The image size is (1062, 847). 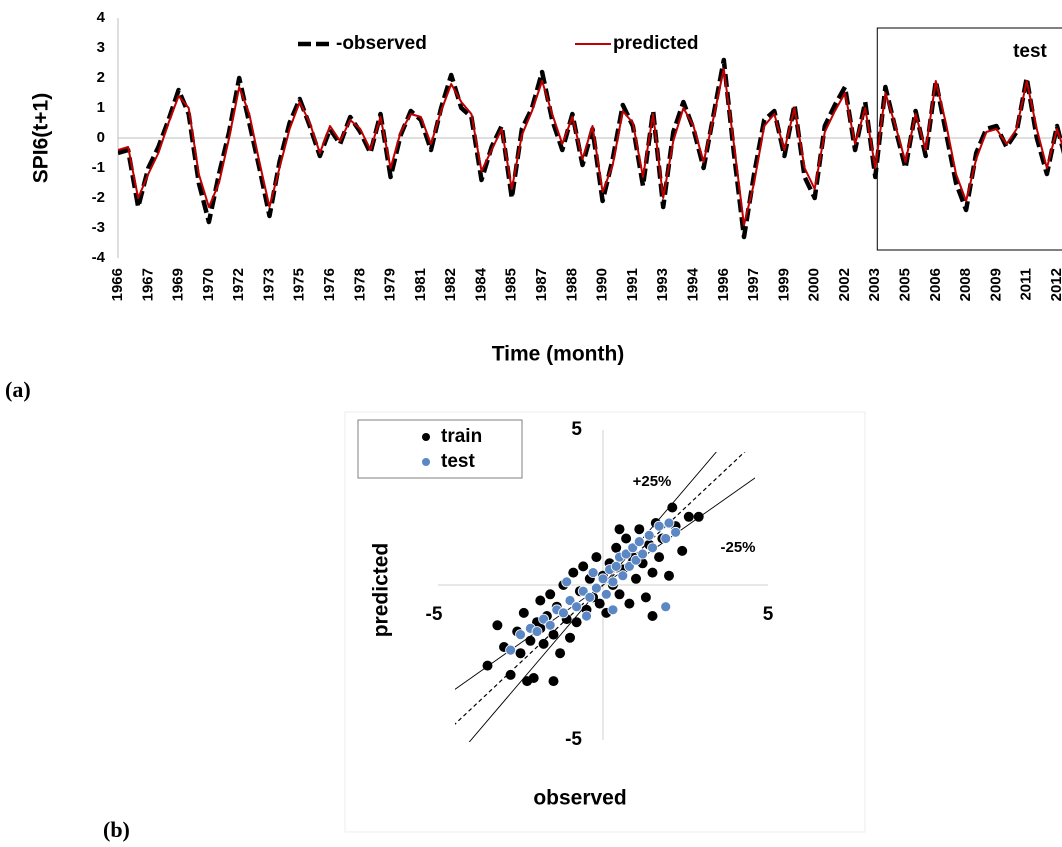 What do you see at coordinates (573, 739) in the screenshot?
I see `y-tick-label: -5` at bounding box center [573, 739].